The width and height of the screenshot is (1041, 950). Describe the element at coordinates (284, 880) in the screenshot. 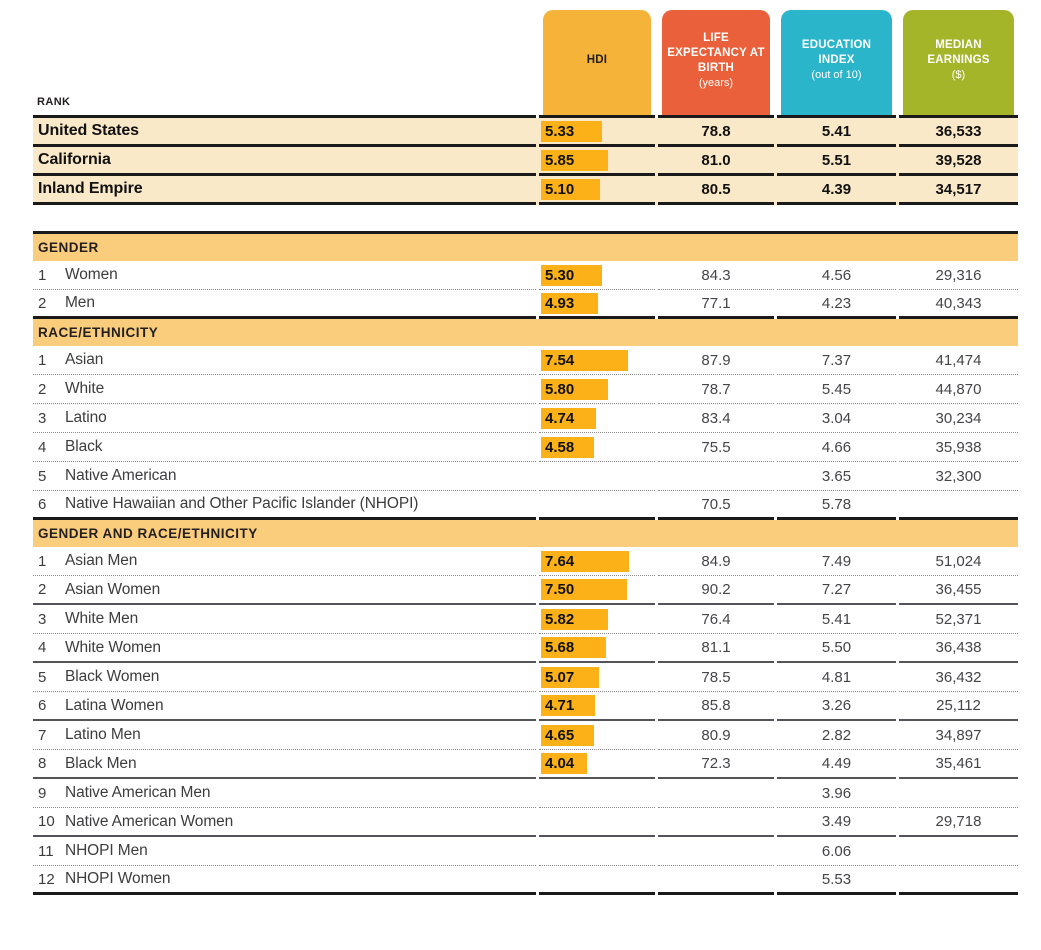

I see `row-label-cell: 12 NHOPI Women` at that location.